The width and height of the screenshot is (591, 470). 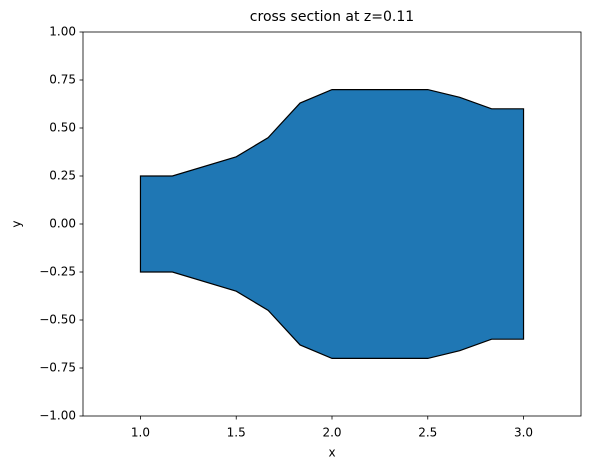 I want to click on y-tick-label: −1.00, so click(x=57, y=416).